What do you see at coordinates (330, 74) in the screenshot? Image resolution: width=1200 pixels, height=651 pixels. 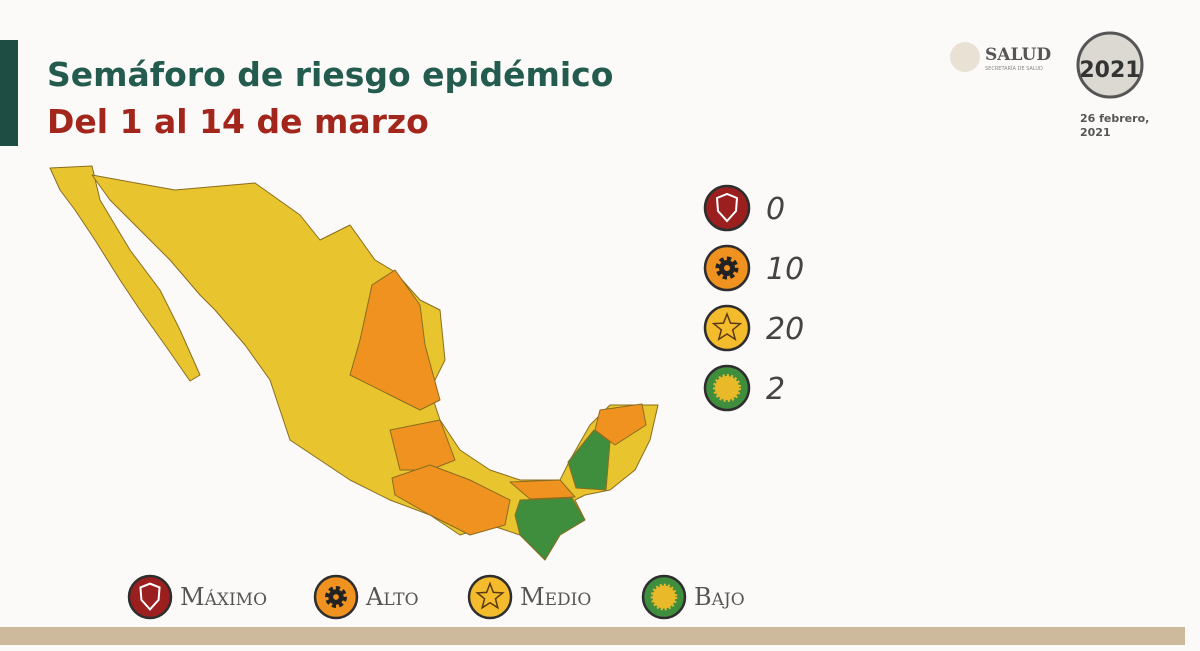 I see `title: Semáforo de riesgo epidémico` at bounding box center [330, 74].